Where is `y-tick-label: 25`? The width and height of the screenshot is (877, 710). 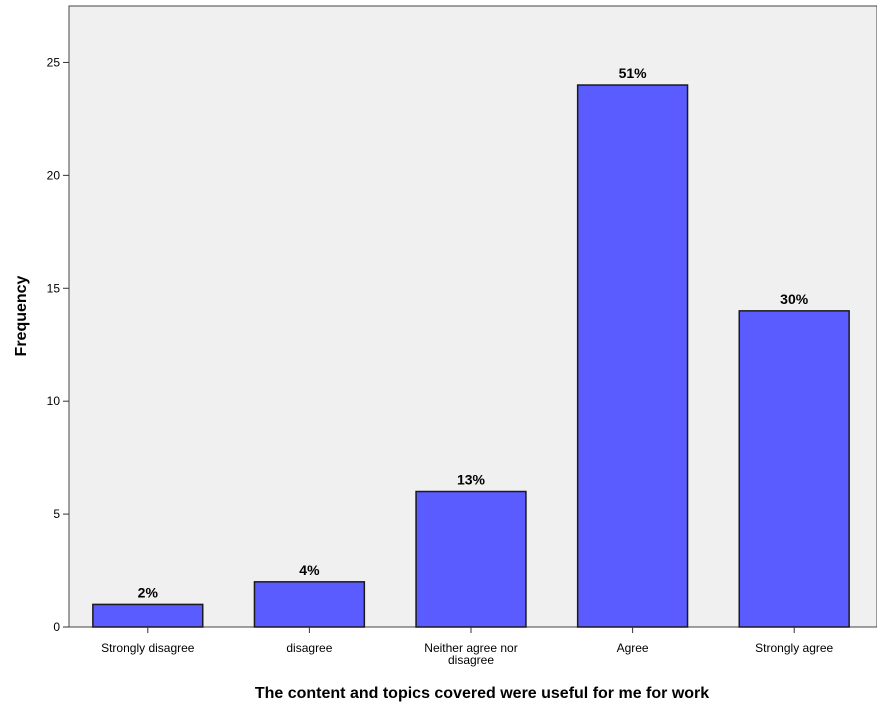 y-tick-label: 25 is located at coordinates (54, 62).